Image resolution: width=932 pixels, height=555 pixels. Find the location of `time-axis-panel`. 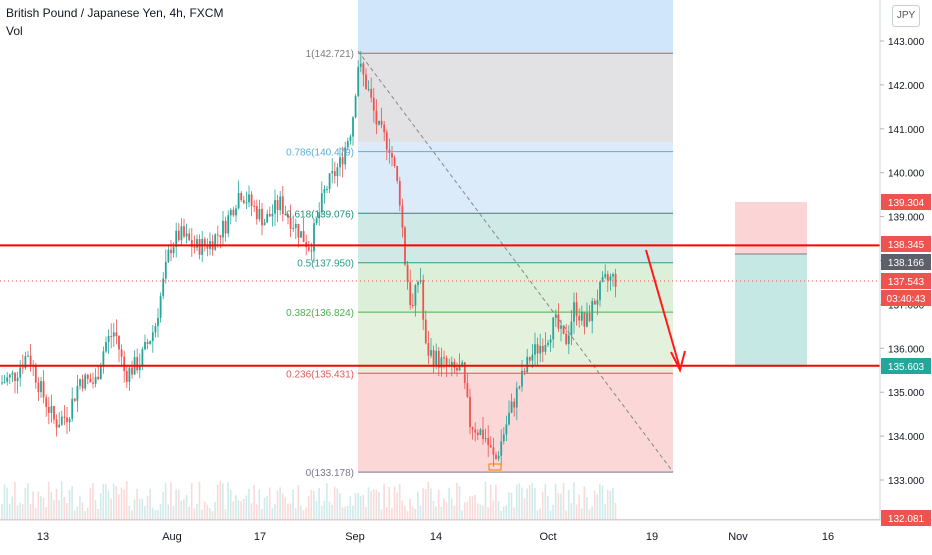

time-axis-panel is located at coordinates (466, 535).